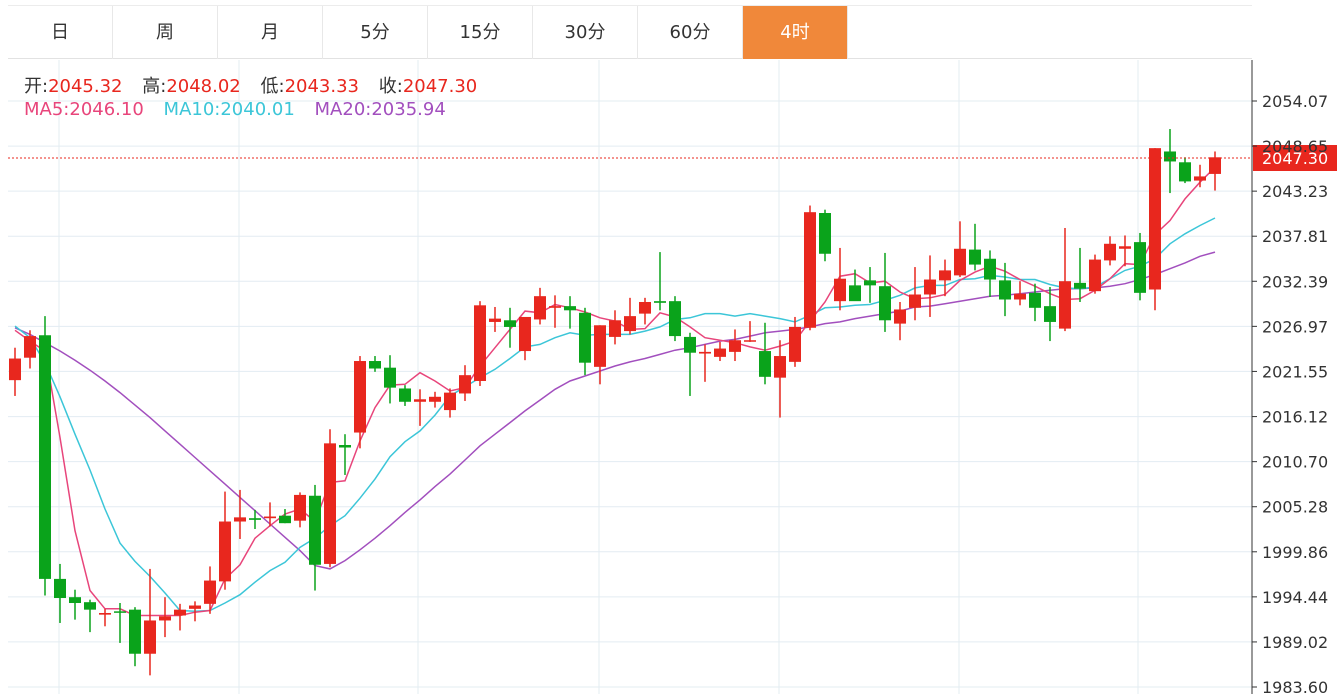  Describe the element at coordinates (270, 32) in the screenshot. I see `tab-month: 月` at that location.